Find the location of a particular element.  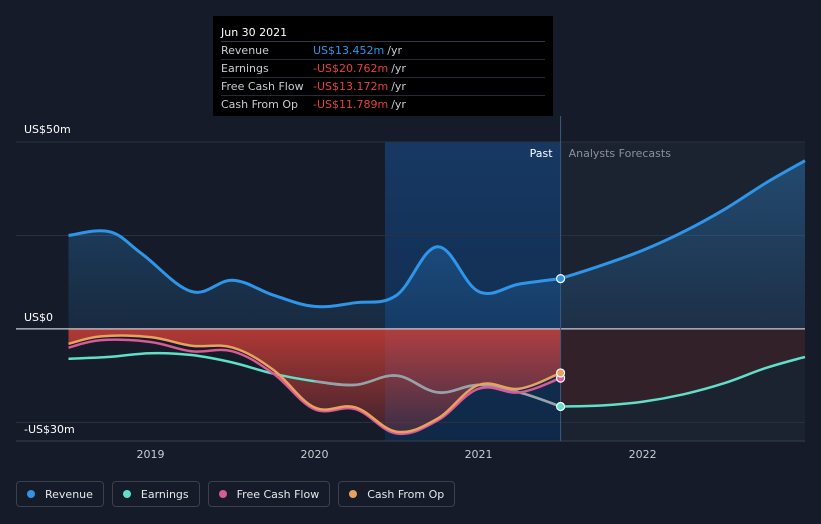

tooltip-label: Free Cash Flow is located at coordinates (262, 86).